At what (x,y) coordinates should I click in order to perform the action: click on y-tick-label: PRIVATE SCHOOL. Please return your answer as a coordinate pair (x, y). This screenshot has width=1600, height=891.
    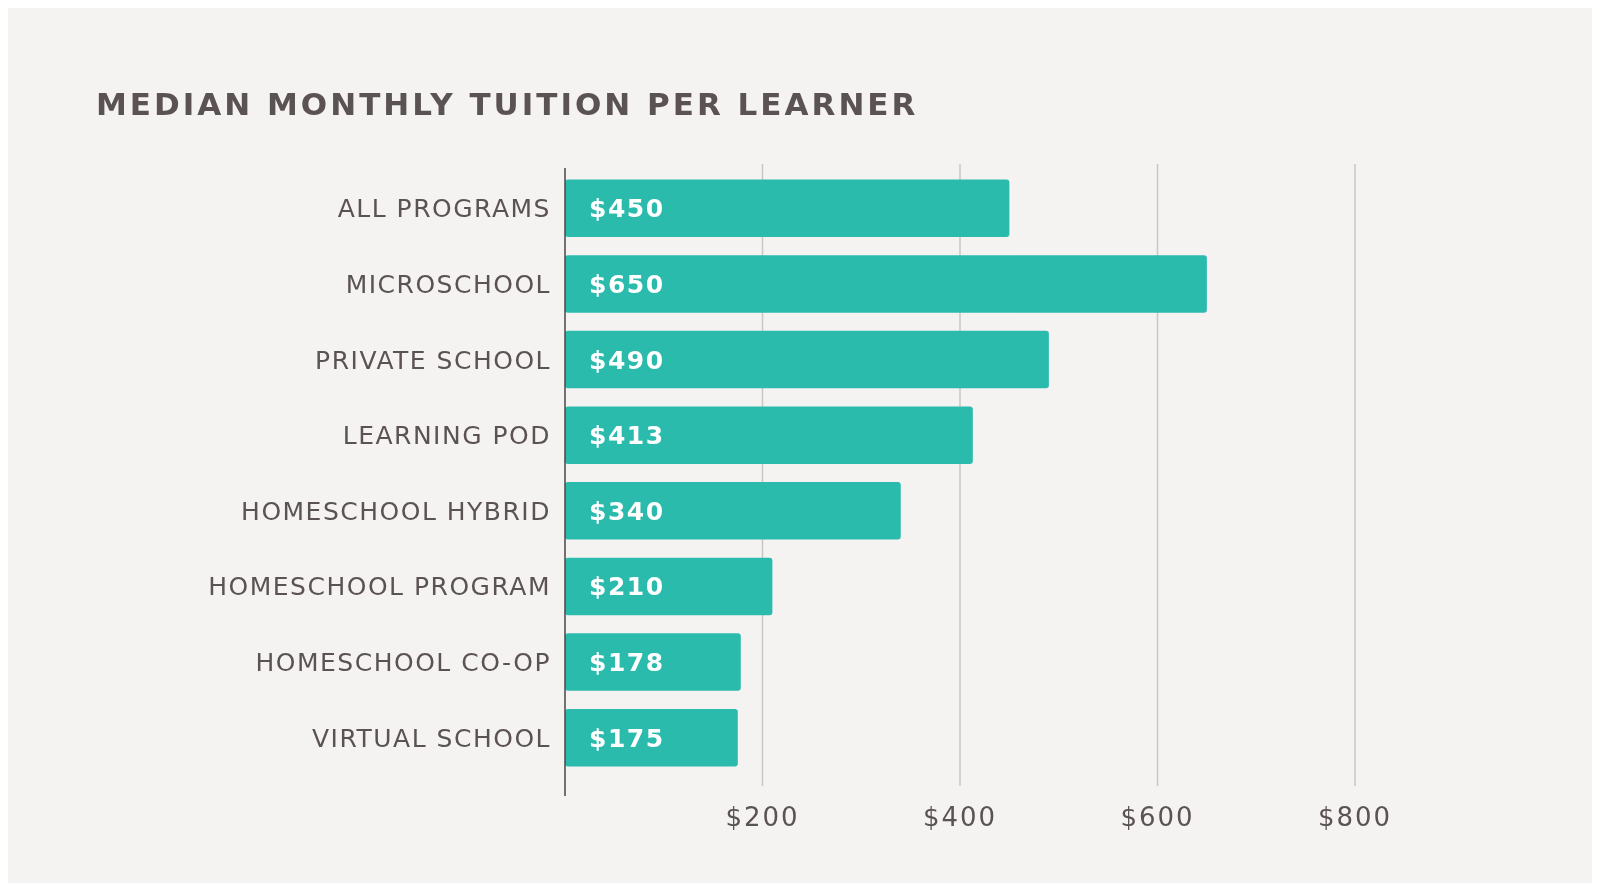
    Looking at the image, I should click on (433, 360).